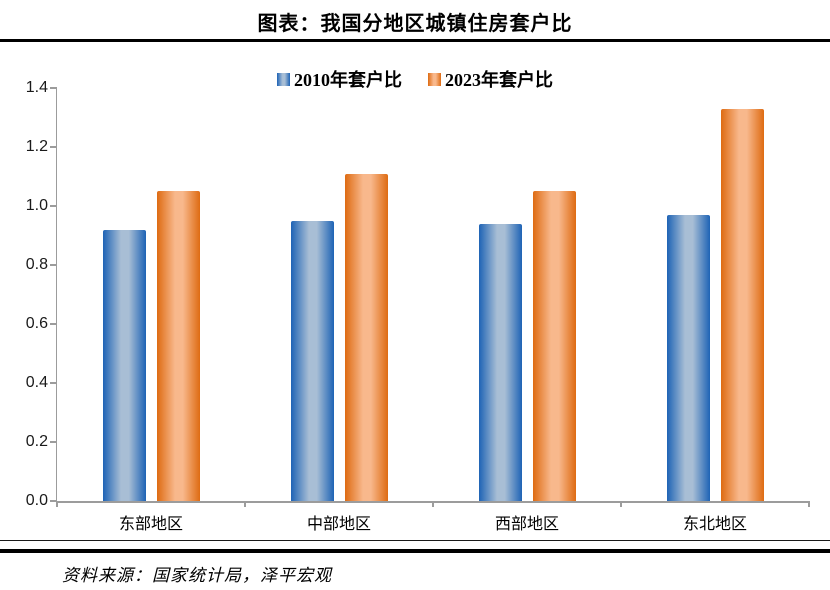 The height and width of the screenshot is (590, 830). Describe the element at coordinates (36, 323) in the screenshot. I see `y-axis-label: 0.6` at that location.